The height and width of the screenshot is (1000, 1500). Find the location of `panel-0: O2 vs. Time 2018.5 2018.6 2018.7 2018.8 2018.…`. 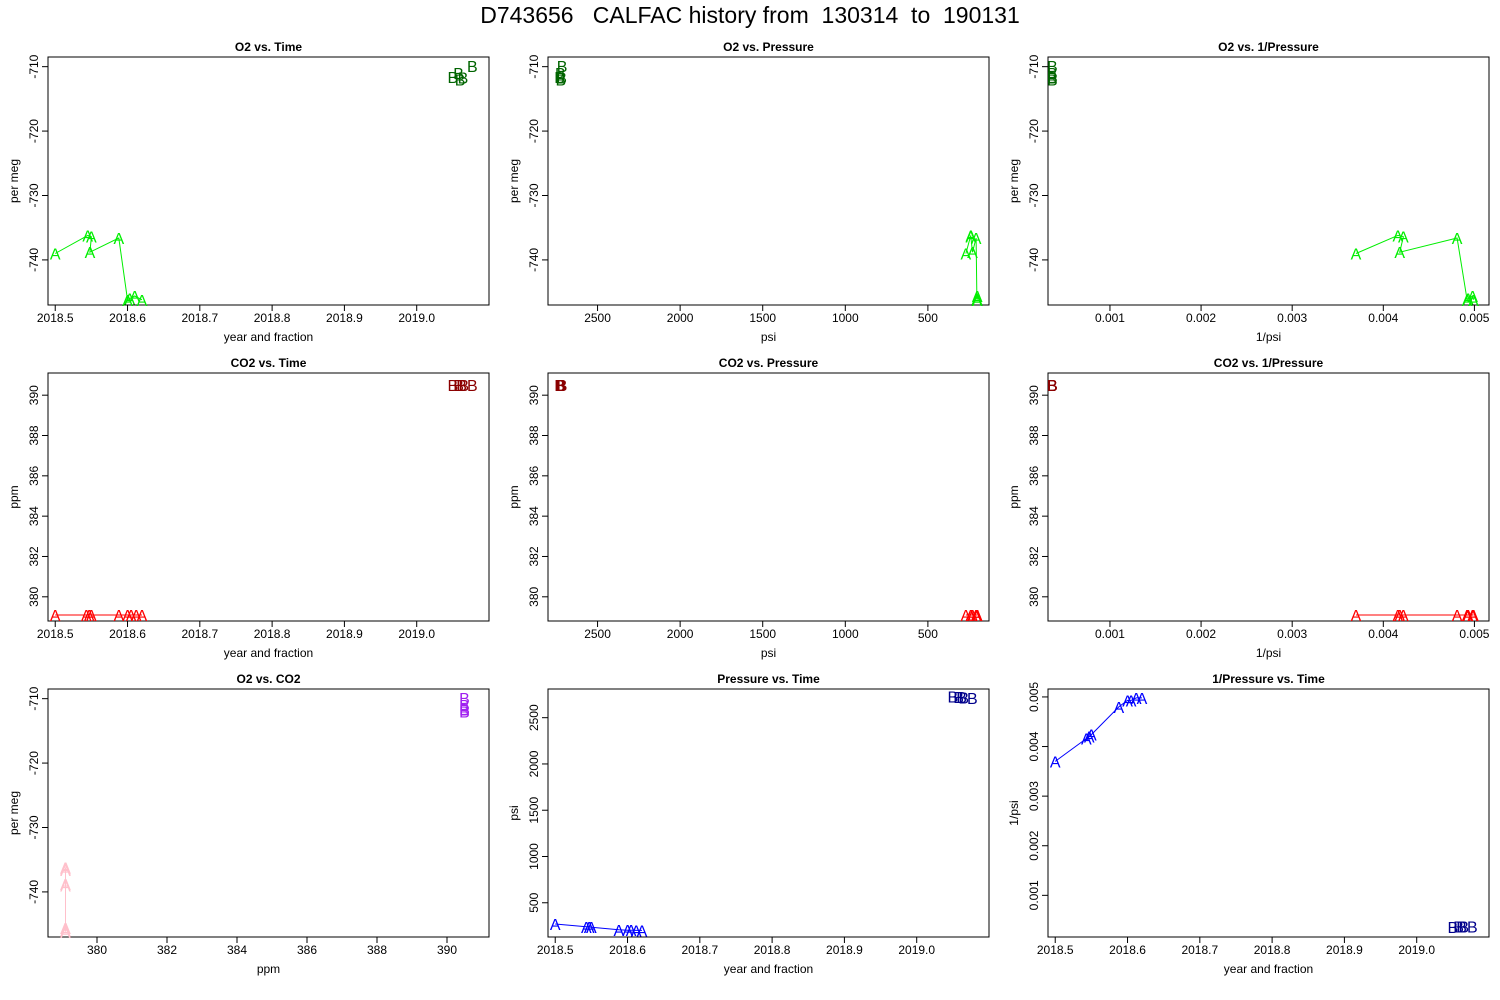

panel-0: O2 vs. Time 2018.5 2018.6 2018.7 2018.8 2018.… is located at coordinates (248, 192).